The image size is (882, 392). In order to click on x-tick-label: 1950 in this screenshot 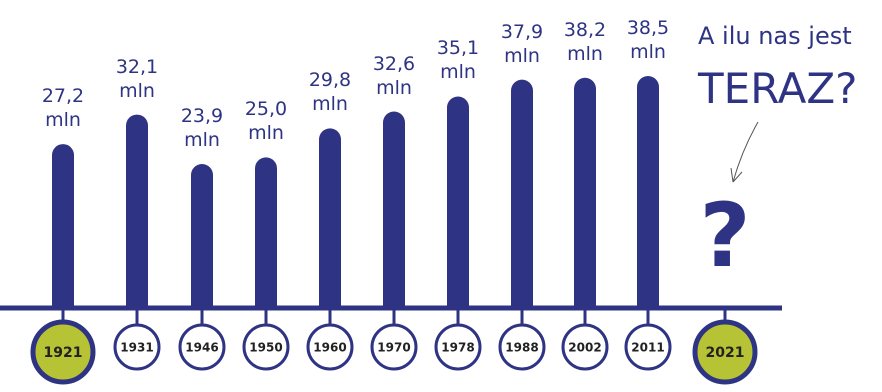, I will do `click(265, 348)`.